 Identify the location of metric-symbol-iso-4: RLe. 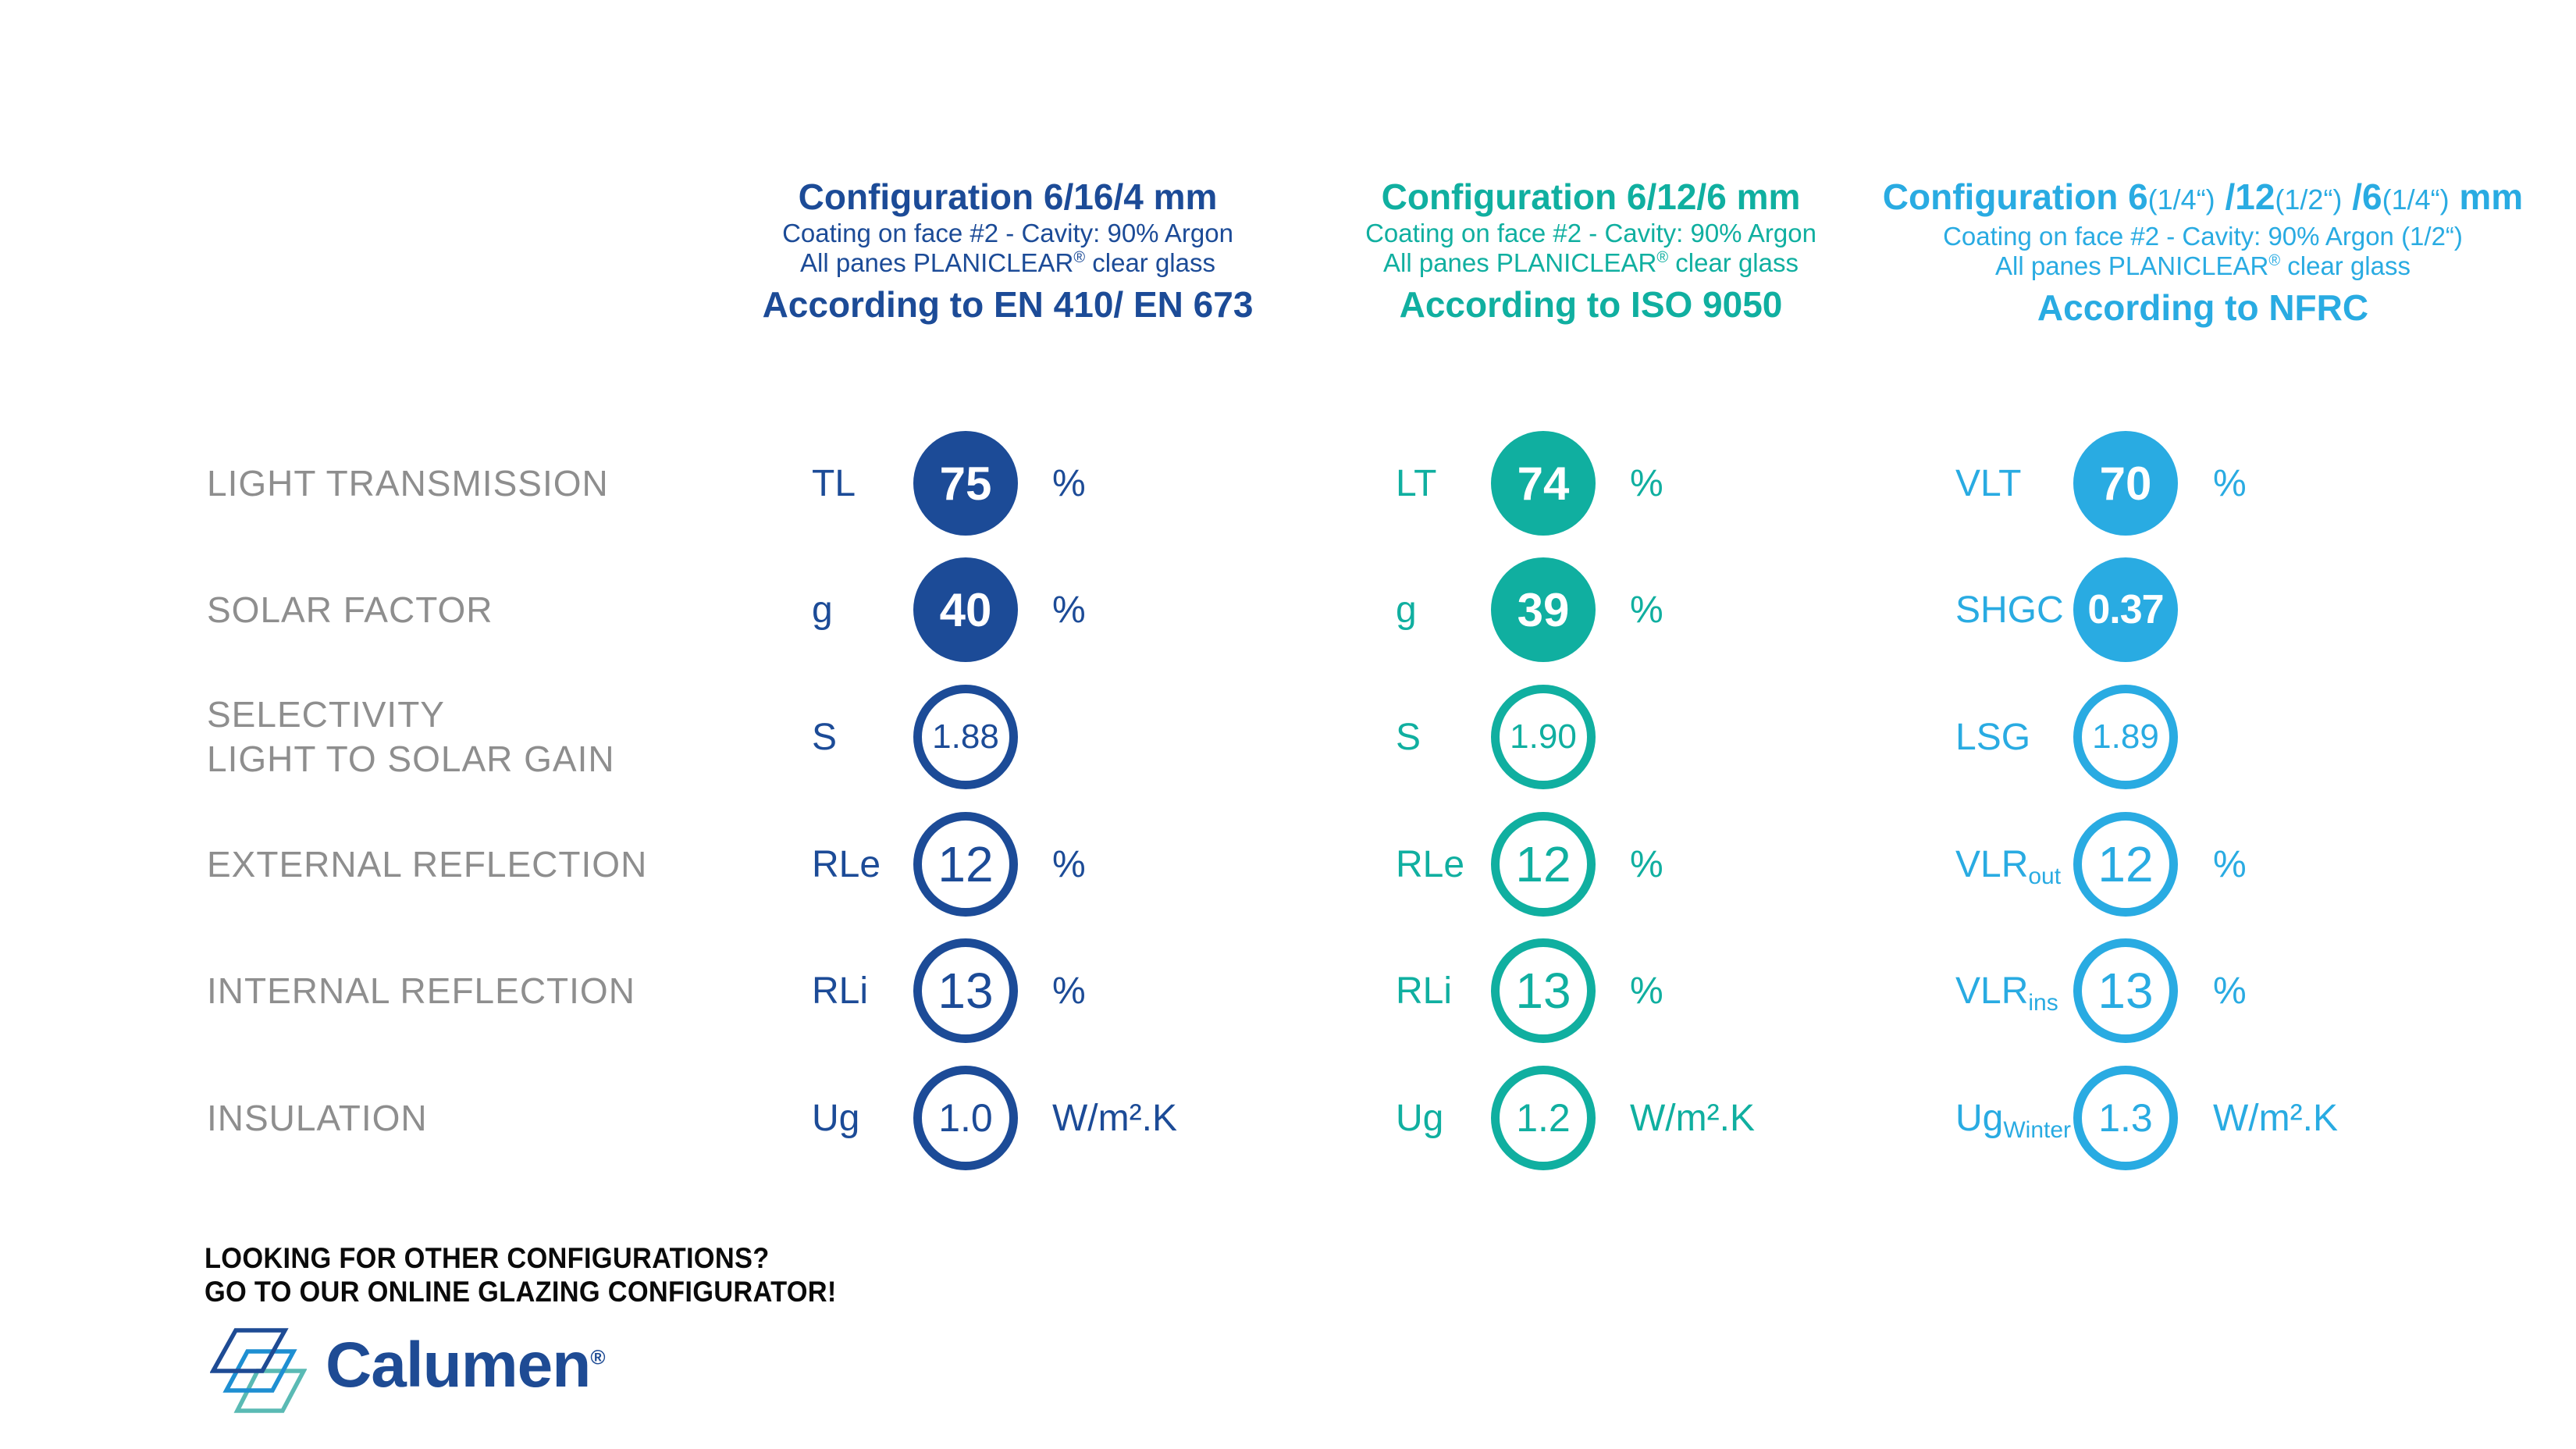
(1430, 864).